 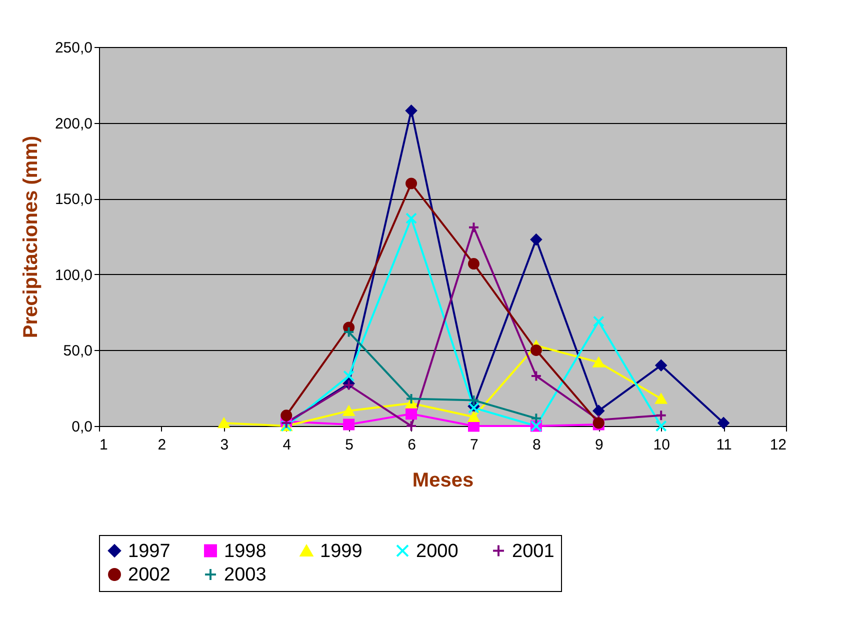 What do you see at coordinates (536, 445) in the screenshot?
I see `x-tick-label: 8` at bounding box center [536, 445].